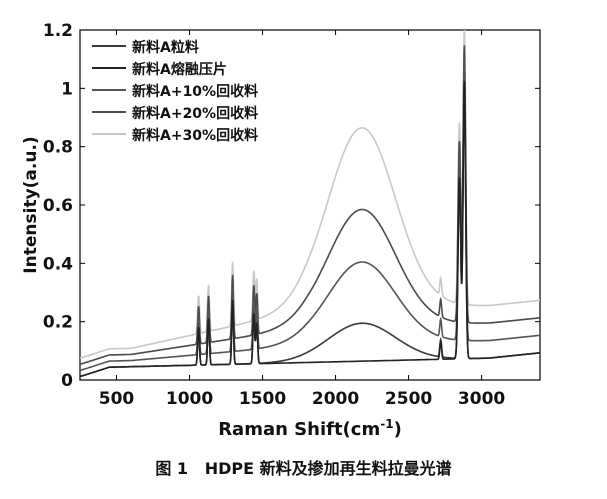  What do you see at coordinates (58, 323) in the screenshot?
I see `y-tick-label: 0.2` at bounding box center [58, 323].